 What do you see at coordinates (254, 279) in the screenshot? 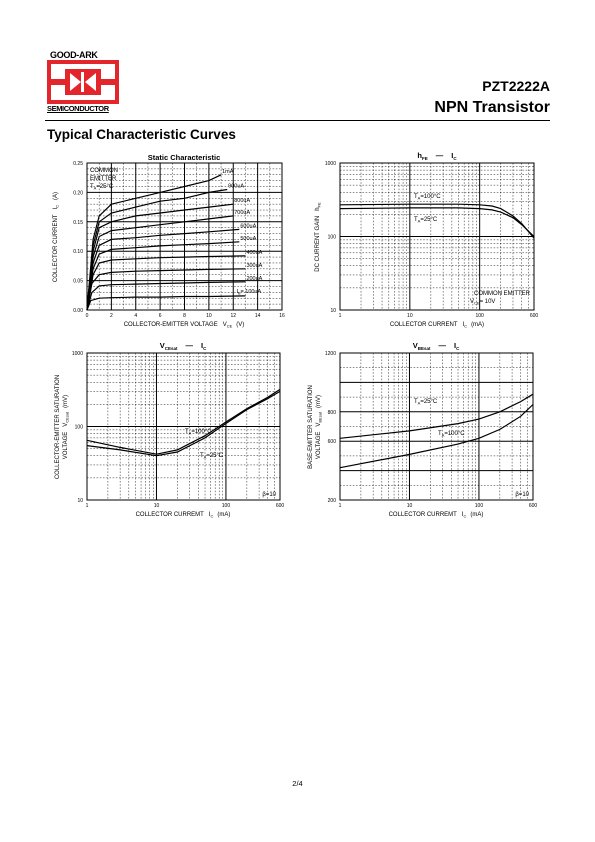
I see `static-curve-label: 200uA` at bounding box center [254, 279].